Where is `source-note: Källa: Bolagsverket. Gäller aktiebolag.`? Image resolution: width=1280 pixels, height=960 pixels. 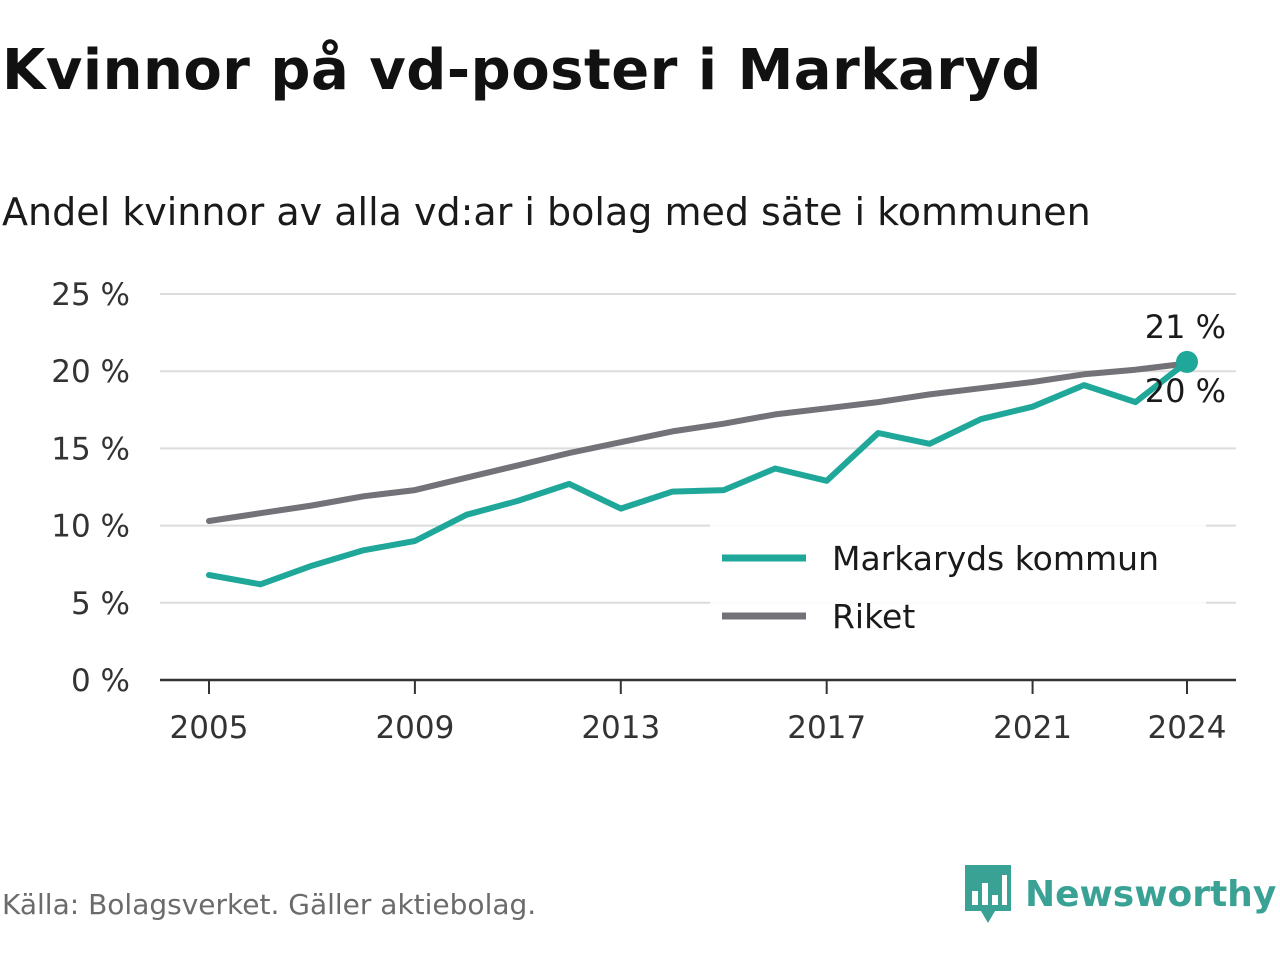
source-note: Källa: Bolagsverket. Gäller aktiebolag. is located at coordinates (269, 904).